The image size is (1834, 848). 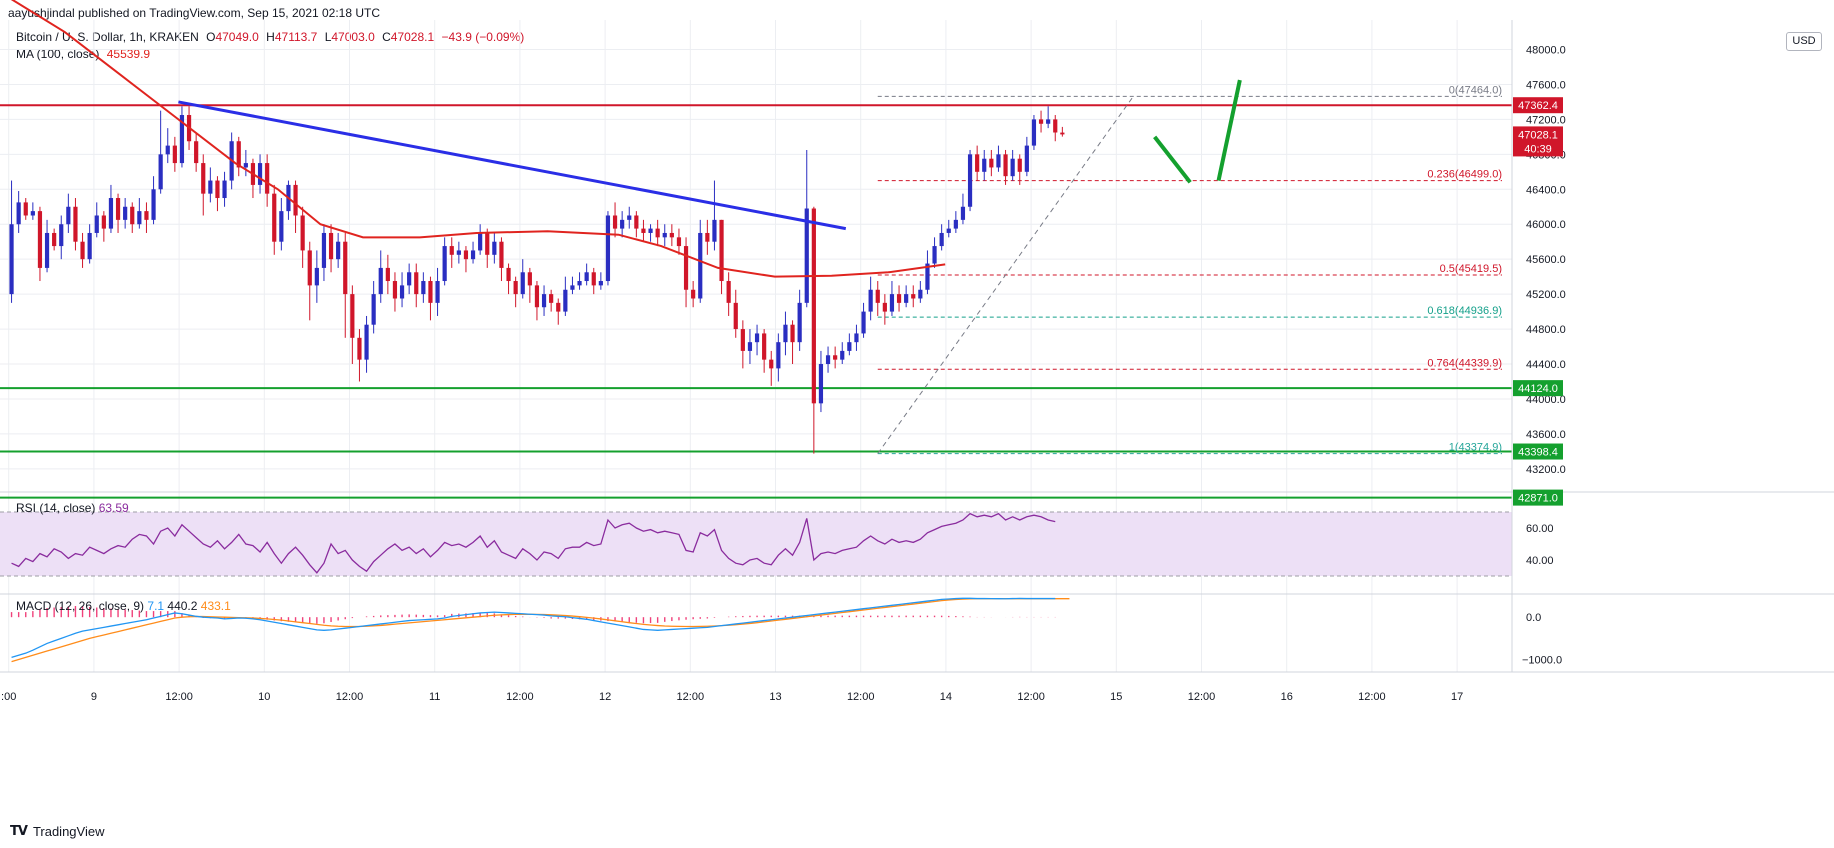 I want to click on fib-level-label: 0.236(46499.0), so click(x=1464, y=175).